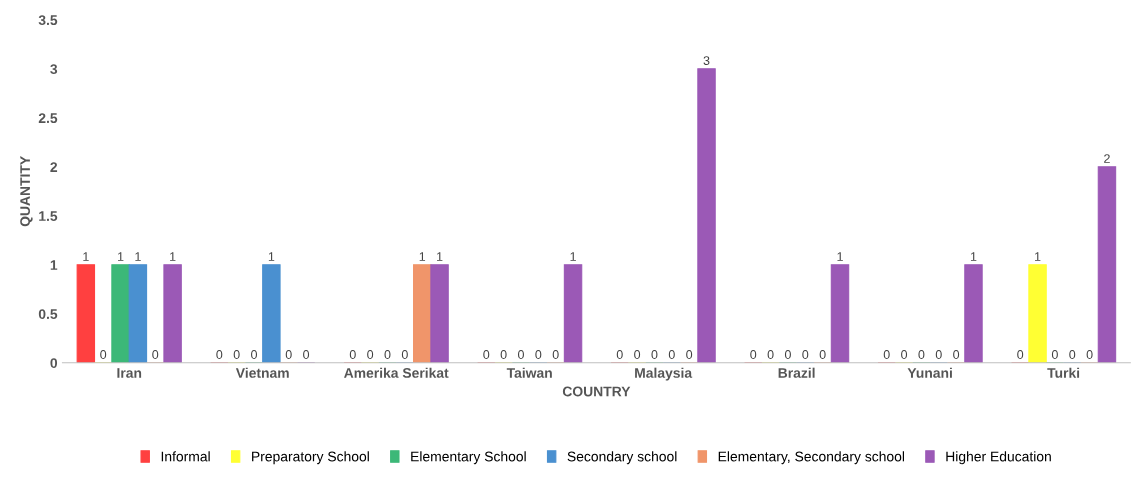 The image size is (1136, 497). What do you see at coordinates (622, 458) in the screenshot?
I see `legend-label: Secondary school` at bounding box center [622, 458].